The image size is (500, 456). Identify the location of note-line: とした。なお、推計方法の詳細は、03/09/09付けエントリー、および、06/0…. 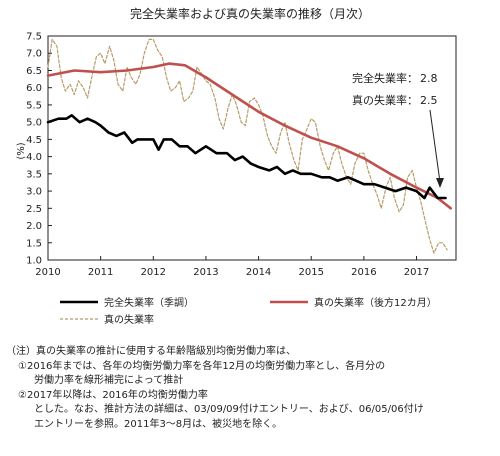
(229, 409).